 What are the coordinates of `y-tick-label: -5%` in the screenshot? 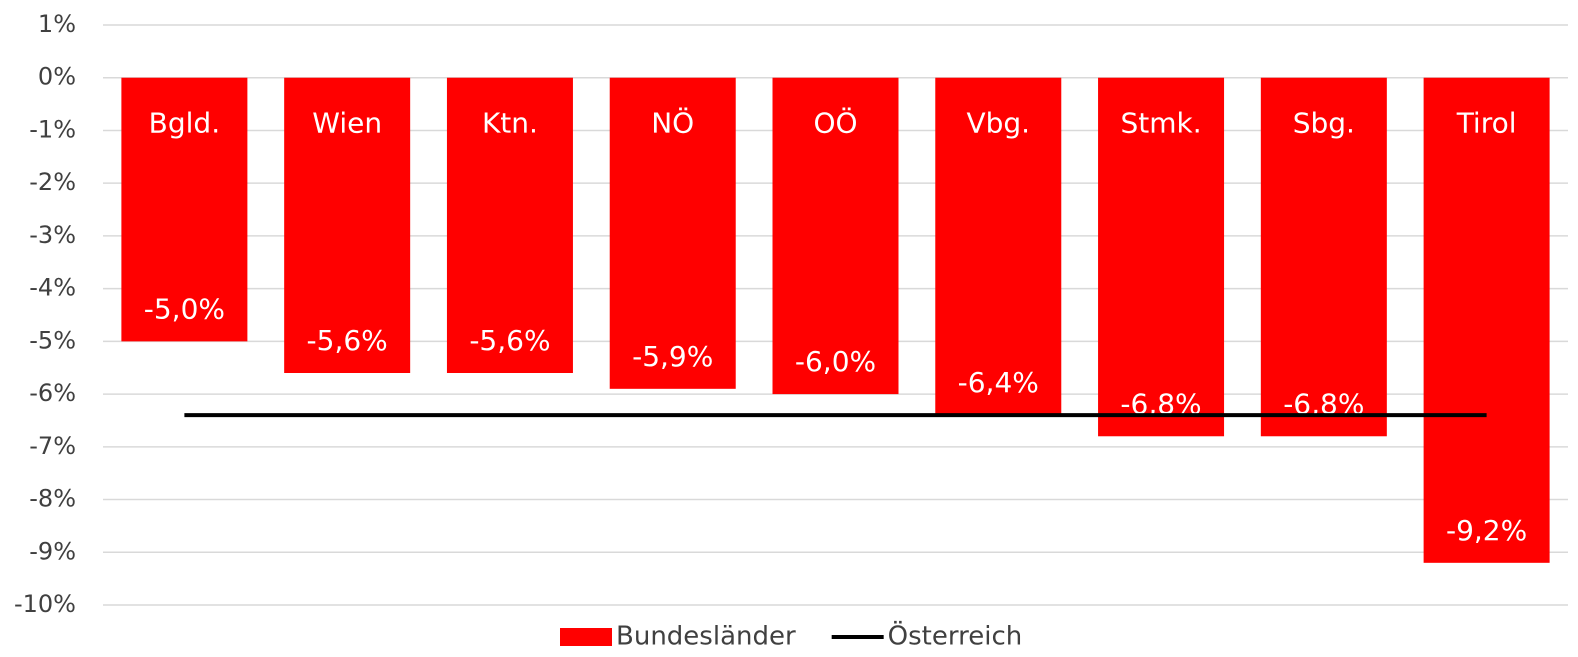 It's located at (52, 340).